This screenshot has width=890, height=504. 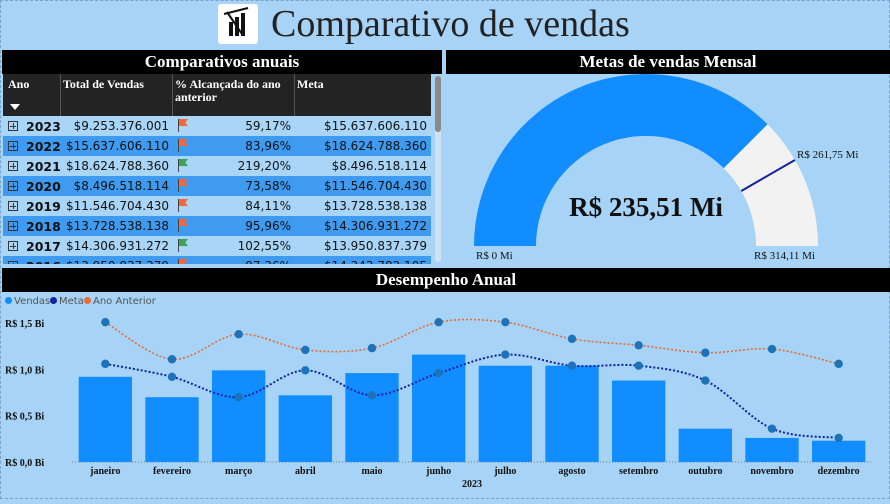 I want to click on sort-descending-icon, so click(x=15, y=107).